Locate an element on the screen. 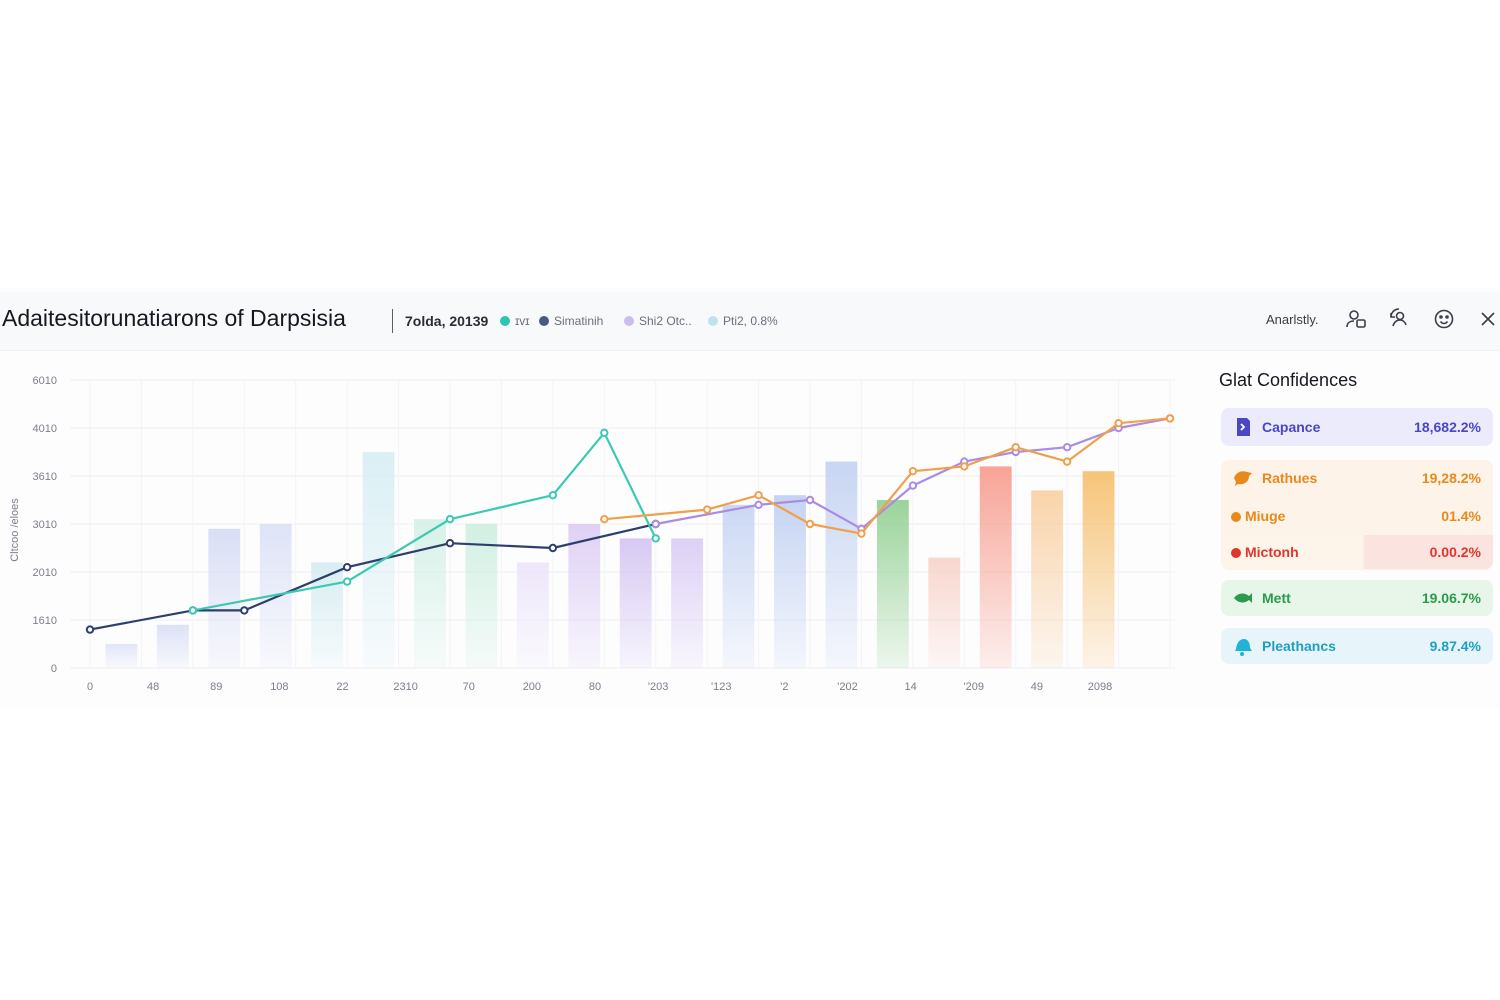  legend-item: Pti2, 0.8% is located at coordinates (743, 321).